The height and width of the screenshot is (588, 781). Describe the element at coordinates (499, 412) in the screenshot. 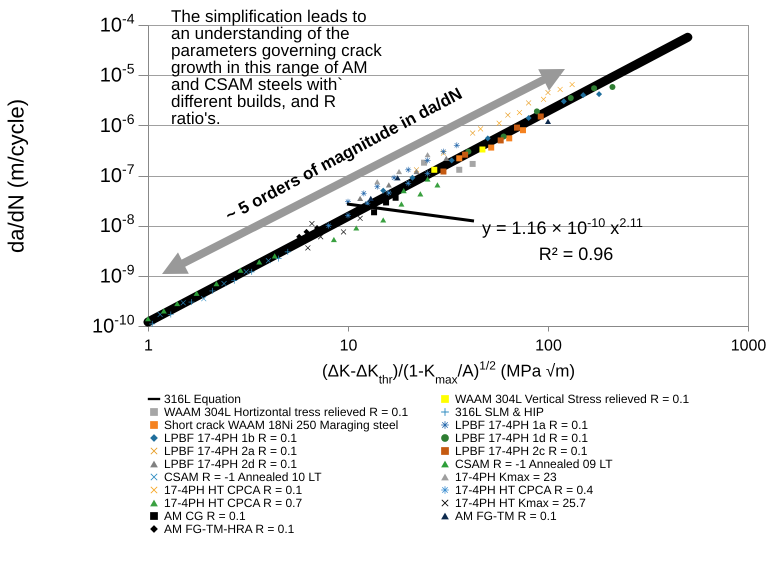

I see `legend-label: 316L SLM & HIP` at that location.